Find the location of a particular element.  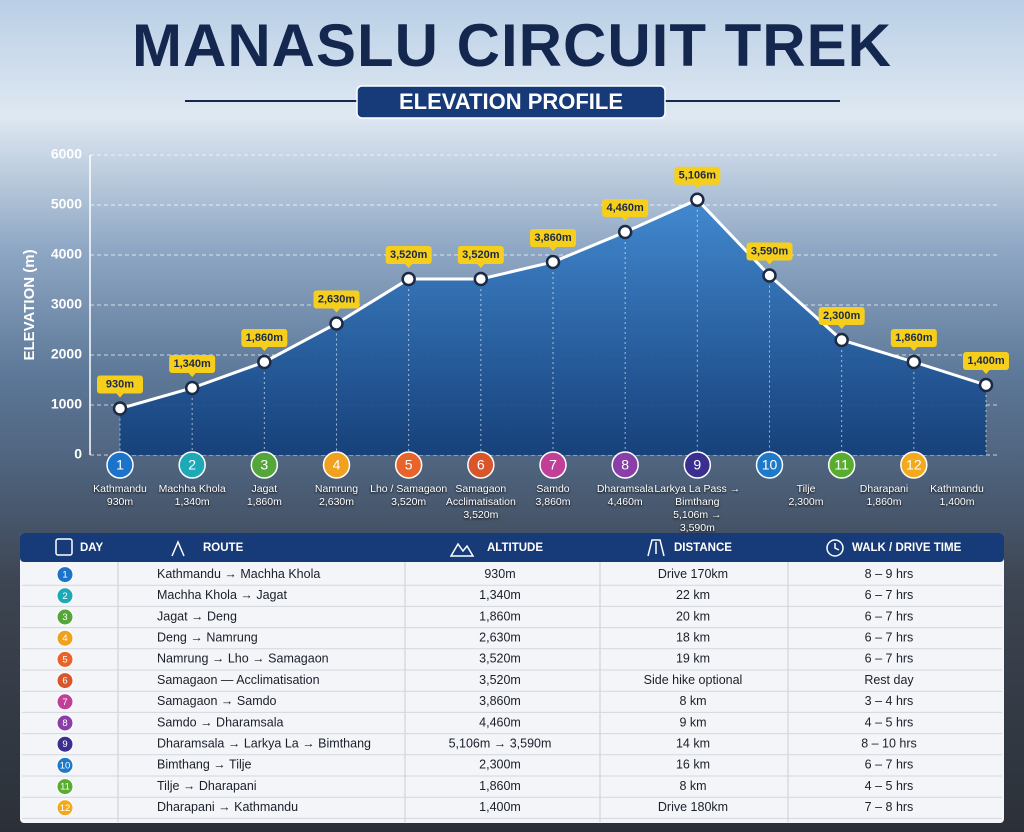

y-tick-label: 2000 is located at coordinates (66, 354).